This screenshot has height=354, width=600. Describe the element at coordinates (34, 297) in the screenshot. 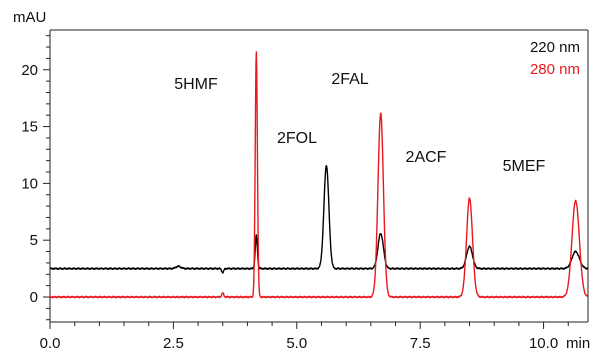

I see `y-tick-label: 0` at that location.